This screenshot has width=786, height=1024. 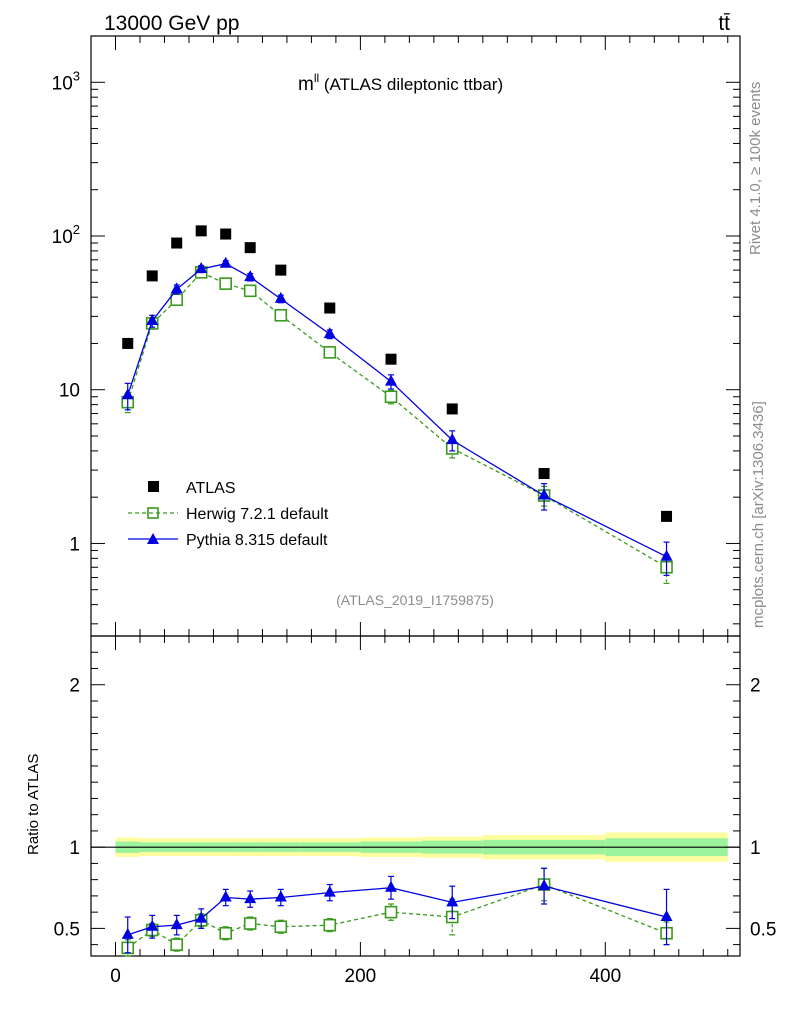 I want to click on title-sup: ll, so click(x=316, y=78).